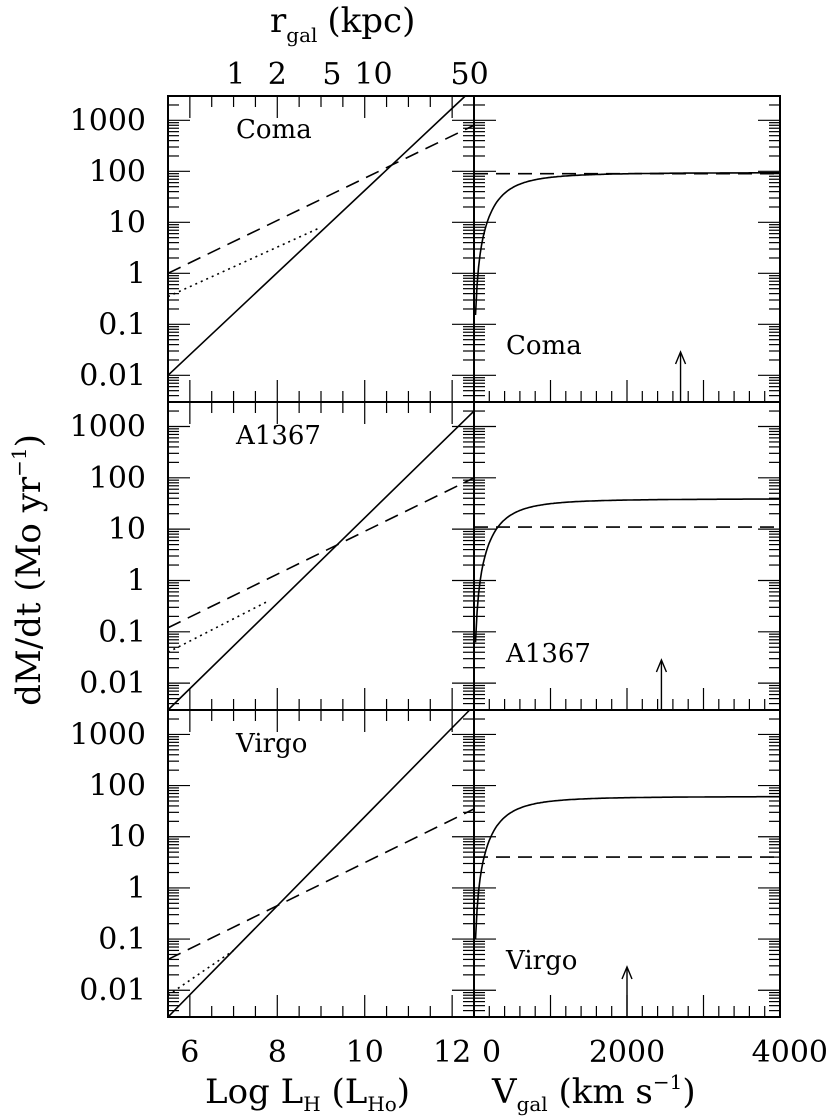  Describe the element at coordinates (627, 244) in the screenshot. I see `rising-curve-Coma` at that location.